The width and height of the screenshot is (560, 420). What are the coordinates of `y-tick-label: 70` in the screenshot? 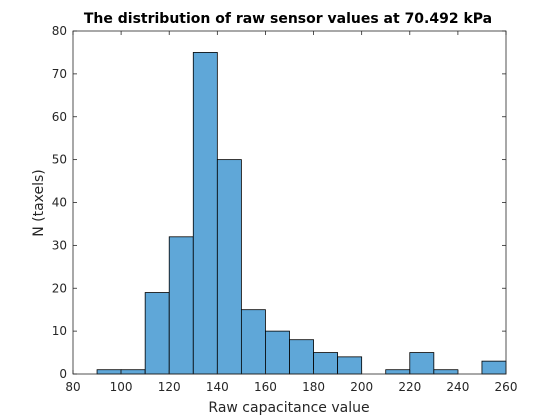 It's located at (59, 74).